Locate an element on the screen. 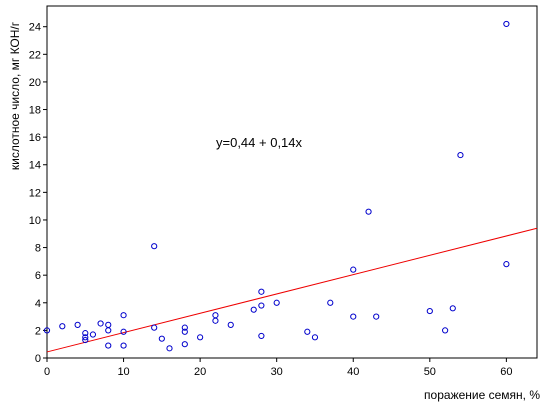  y-tick-label: 20 is located at coordinates (35, 83).